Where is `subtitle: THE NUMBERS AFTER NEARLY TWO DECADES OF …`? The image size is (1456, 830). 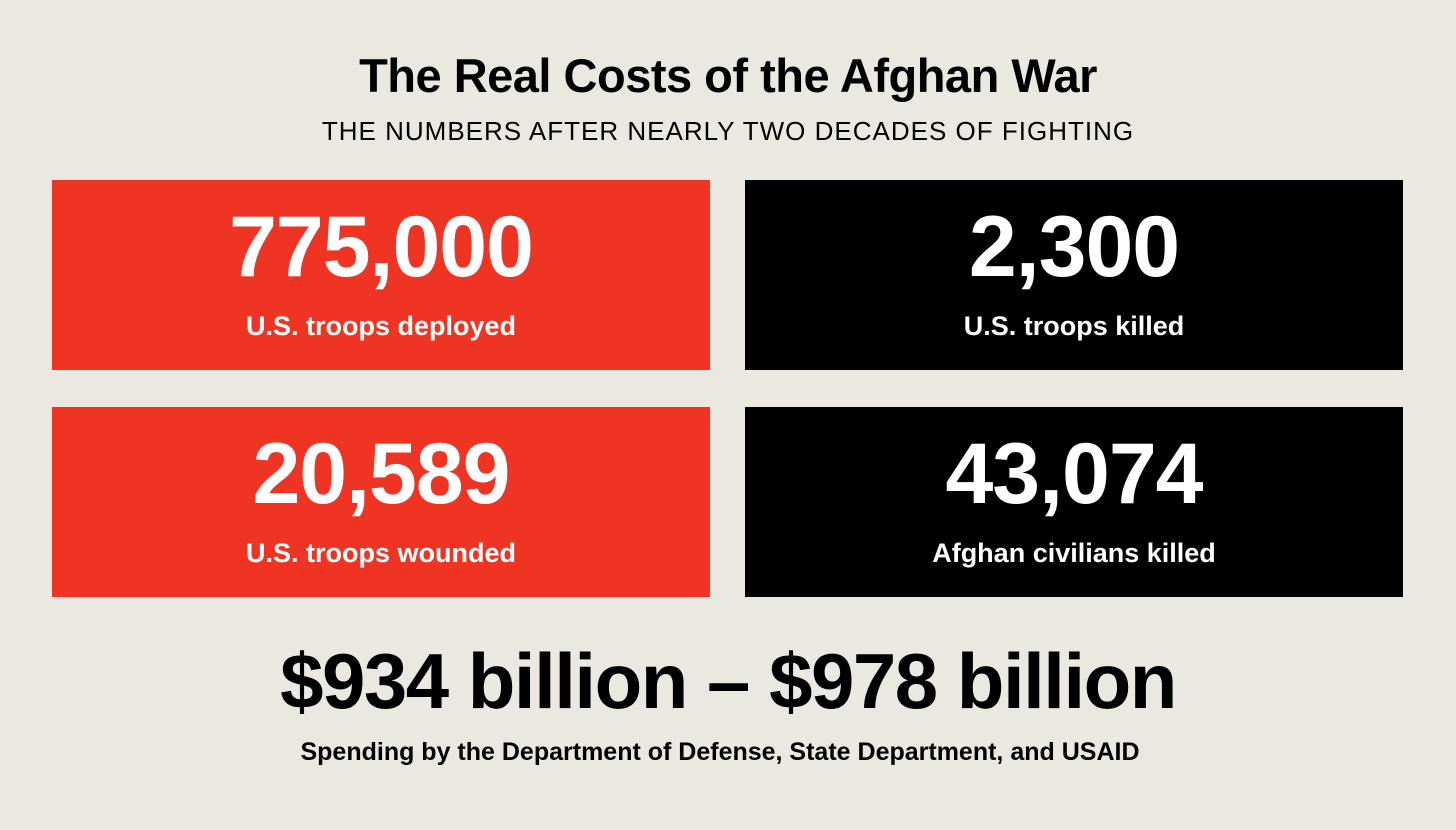 subtitle: THE NUMBERS AFTER NEARLY TWO DECADES OF … is located at coordinates (728, 131).